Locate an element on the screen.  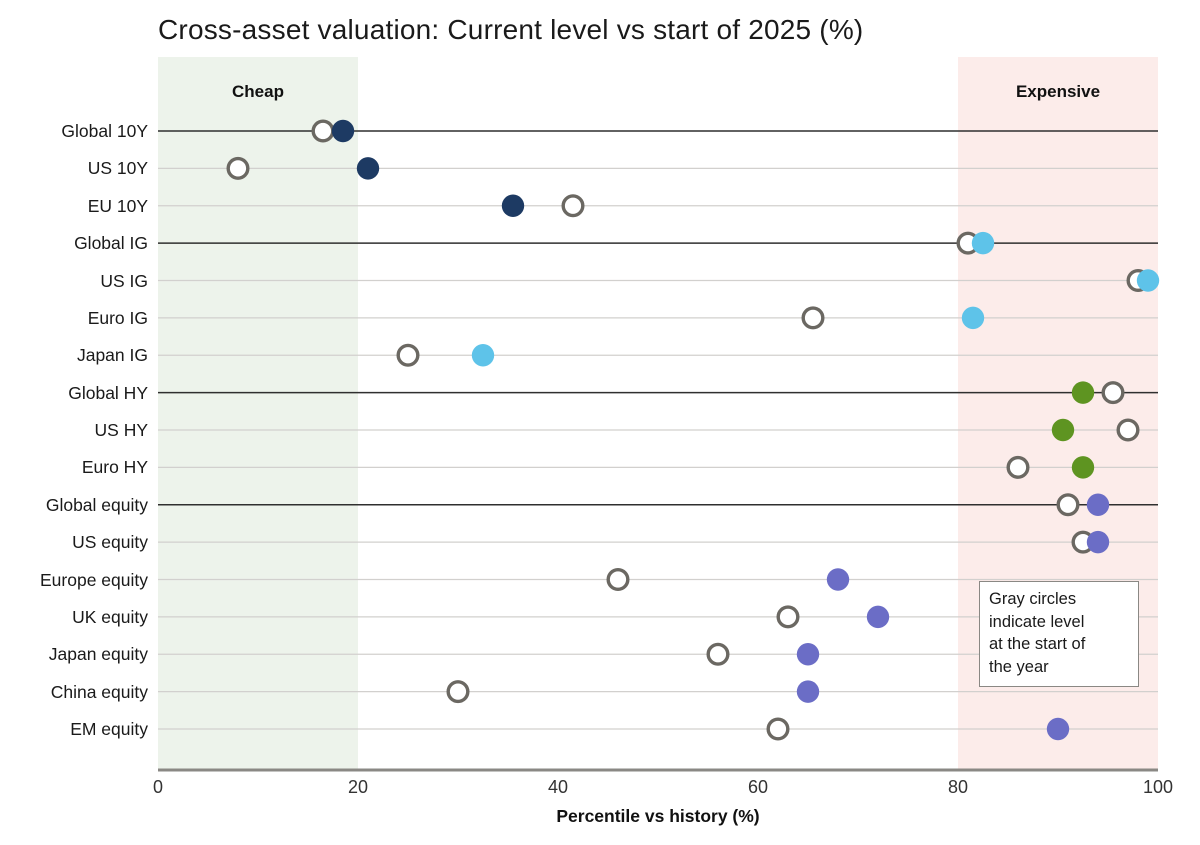
x-tick-60: 60 is located at coordinates (758, 787).